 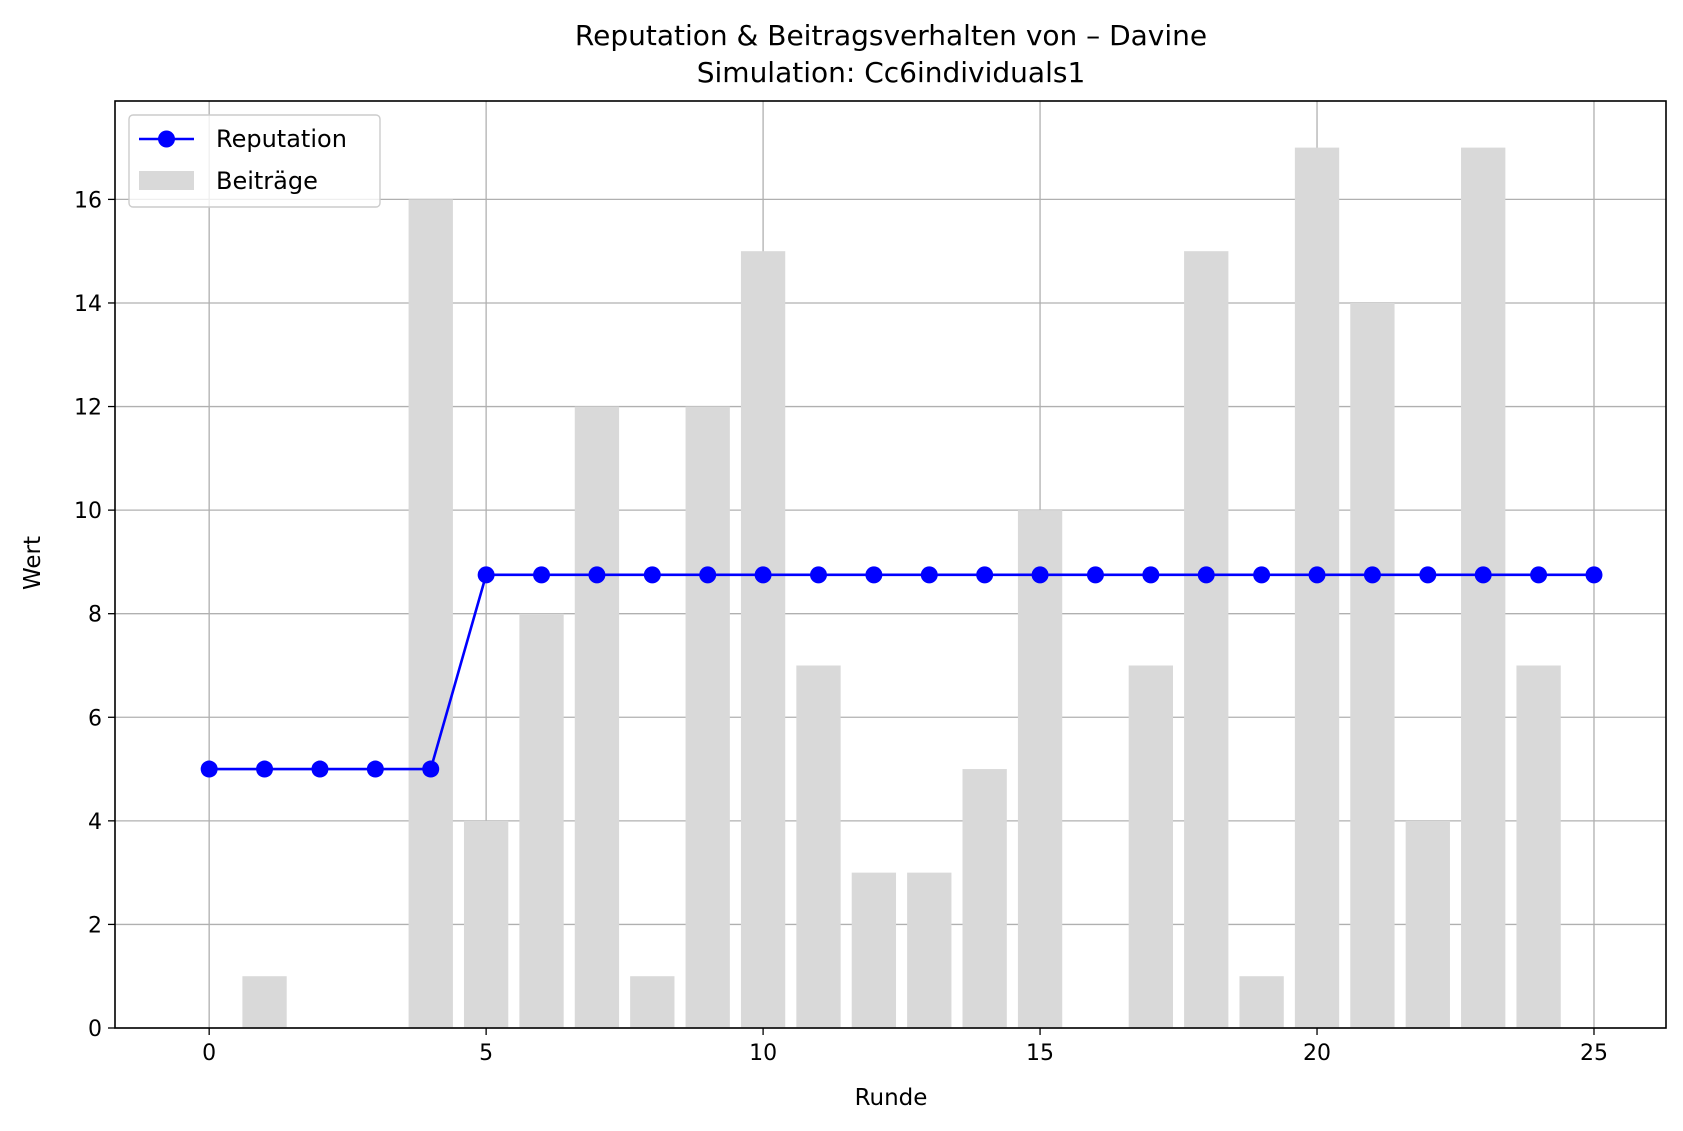 What do you see at coordinates (486, 1053) in the screenshot?
I see `x-tick-label: 5` at bounding box center [486, 1053].